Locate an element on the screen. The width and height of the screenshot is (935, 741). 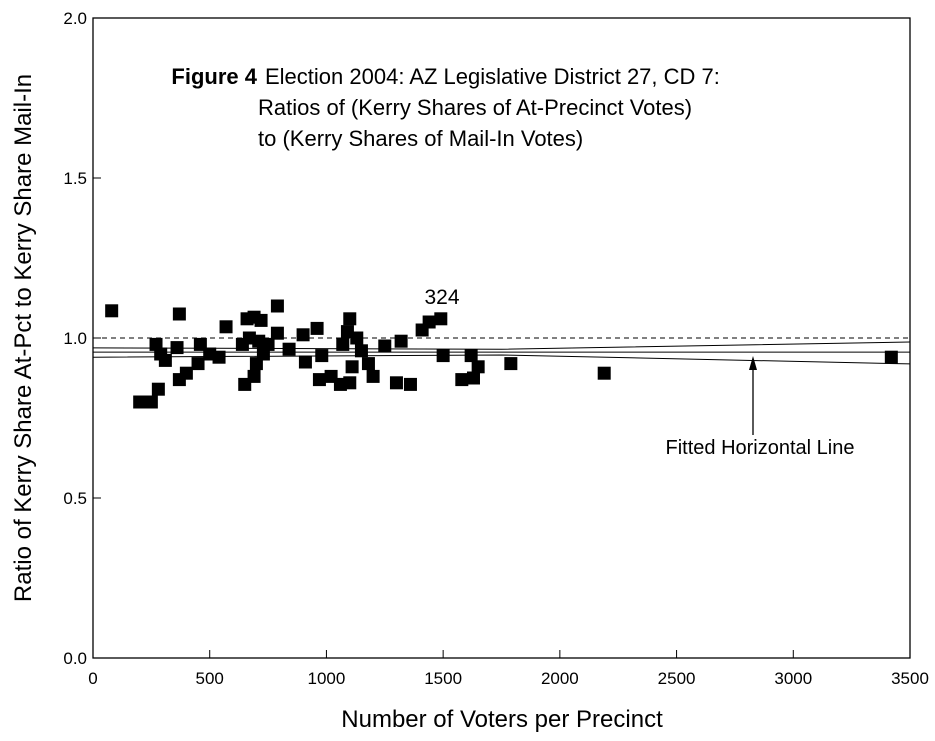
x-tick-label: 500 is located at coordinates (210, 678).